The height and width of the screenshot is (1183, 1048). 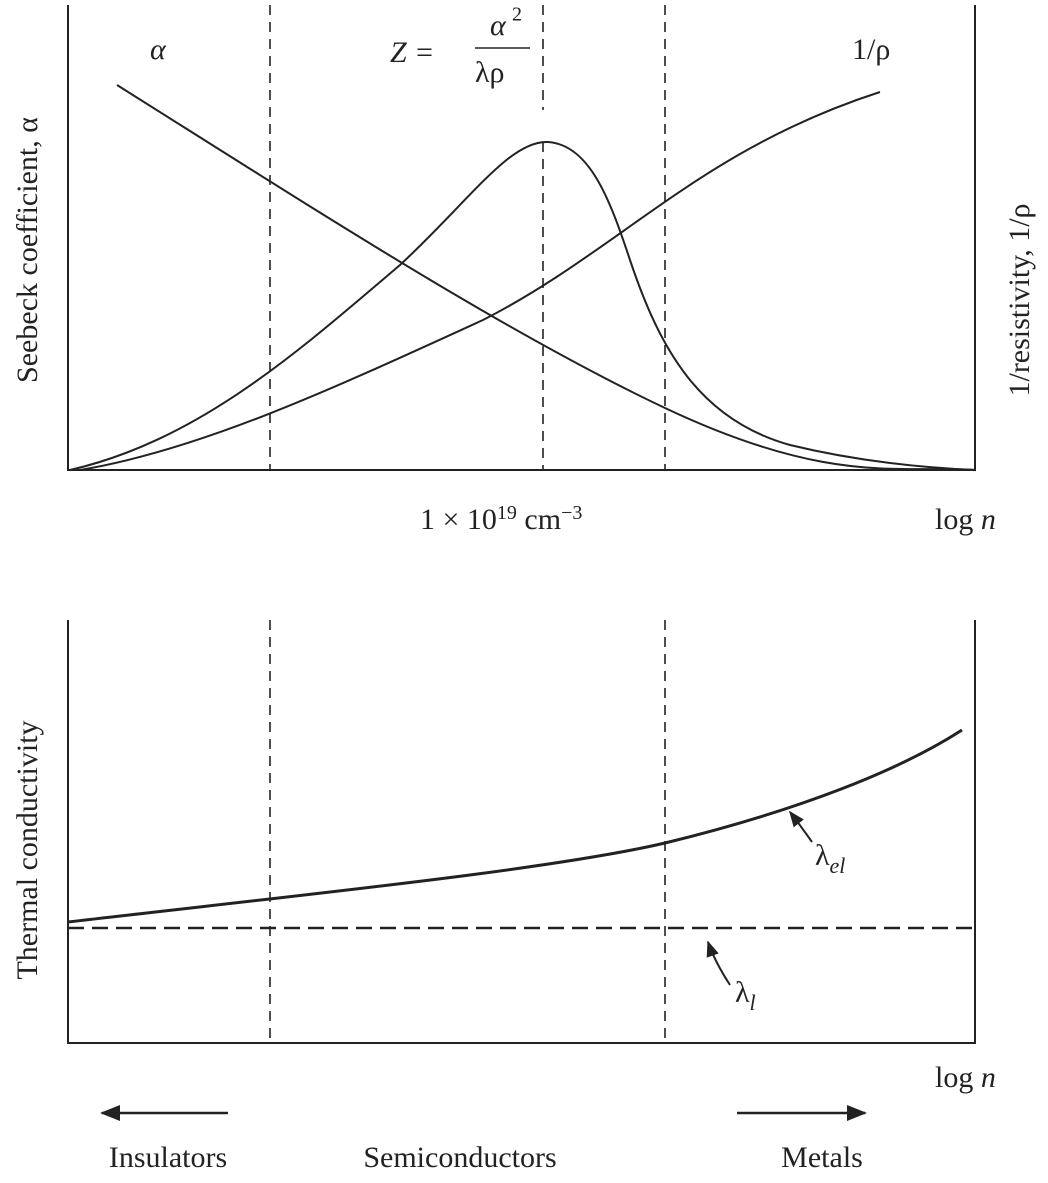 I want to click on region-label: Semiconductors, so click(x=459, y=1157).